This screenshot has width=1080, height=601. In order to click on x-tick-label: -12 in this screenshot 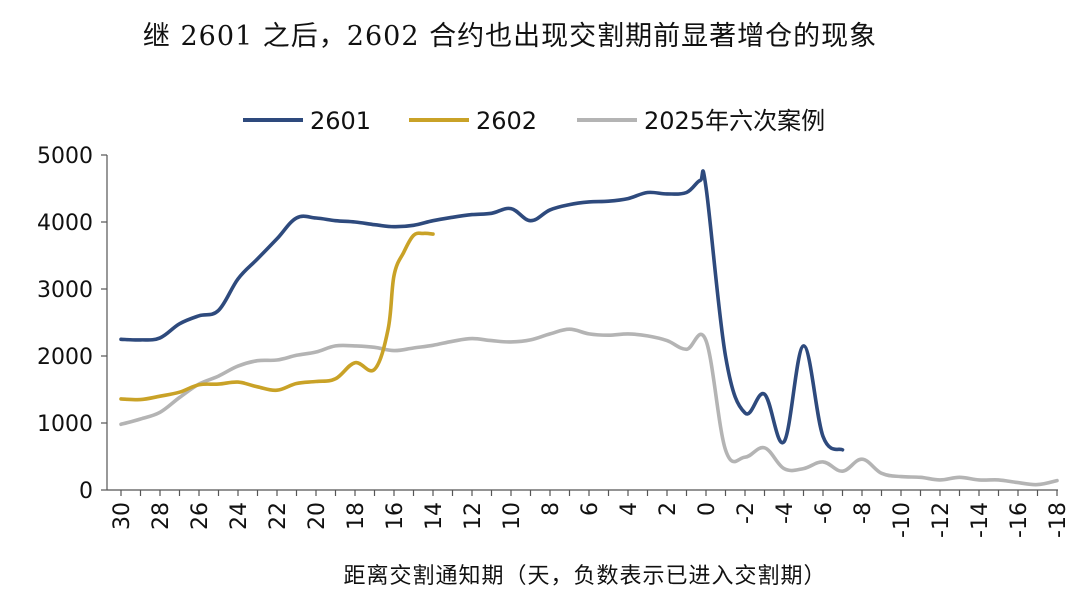, I will do `click(941, 520)`.